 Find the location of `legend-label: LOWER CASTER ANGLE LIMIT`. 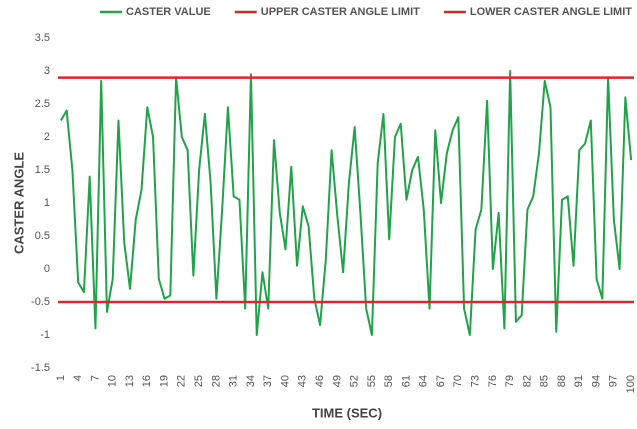

legend-label: LOWER CASTER ANGLE LIMIT is located at coordinates (551, 12).